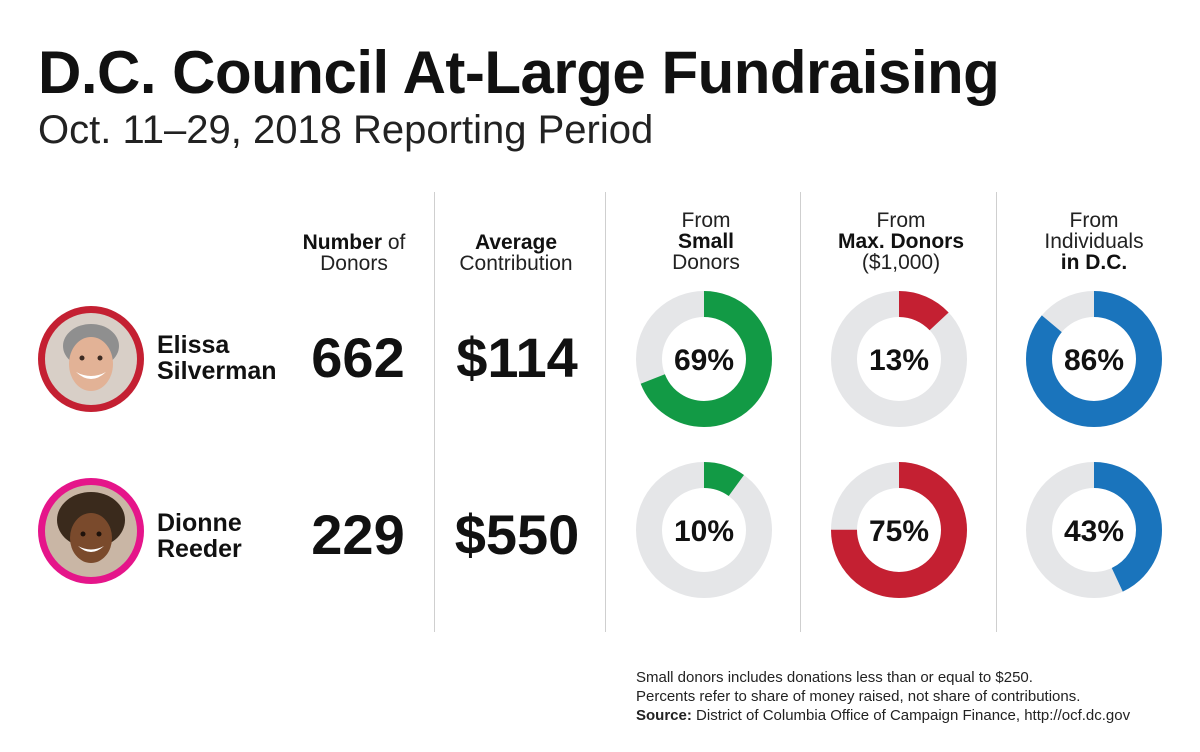  I want to click on source-label: Source:, so click(664, 715).